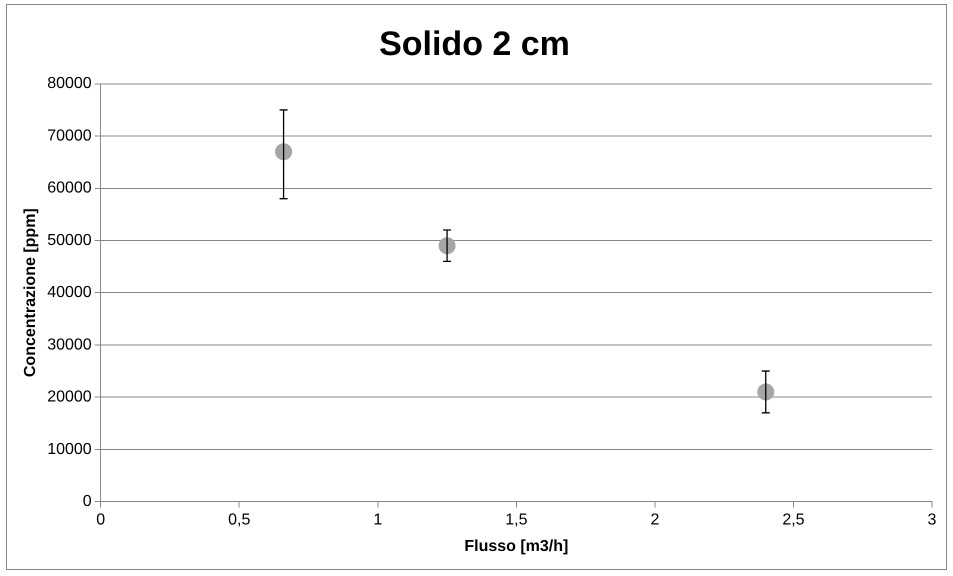 The width and height of the screenshot is (953, 576). Describe the element at coordinates (516, 546) in the screenshot. I see `x-axis-title: Flusso [m3/h]` at that location.